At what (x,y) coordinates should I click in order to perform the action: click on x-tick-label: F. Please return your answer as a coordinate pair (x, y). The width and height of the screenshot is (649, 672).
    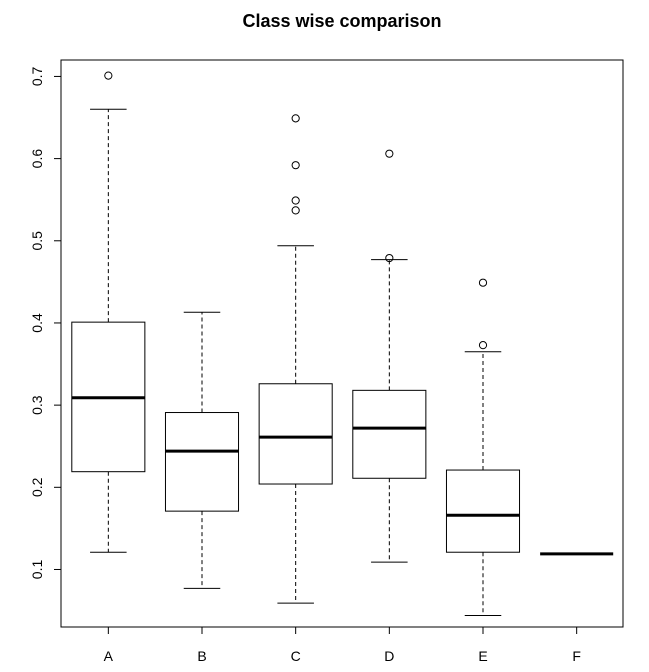
    Looking at the image, I should click on (576, 656).